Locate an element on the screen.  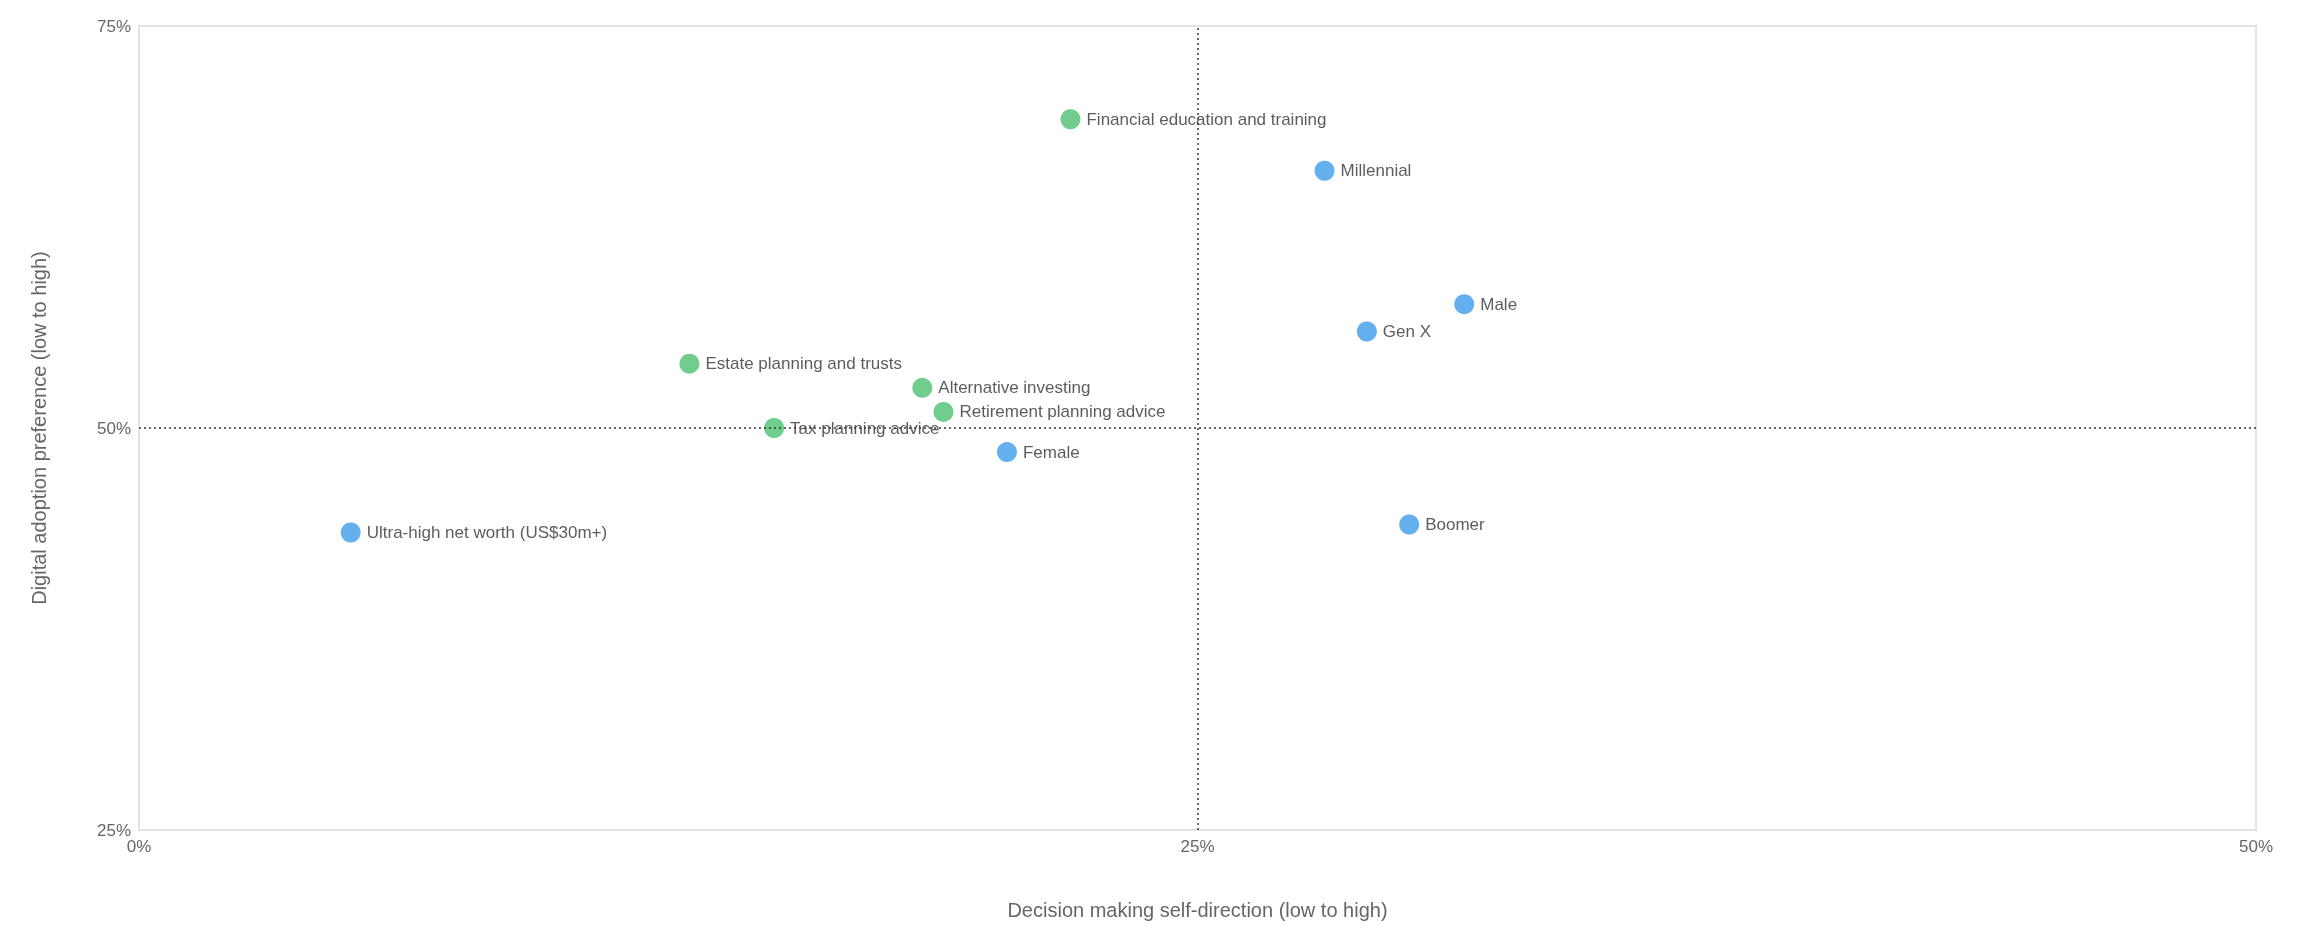
y-tick-label: 75% is located at coordinates (113, 26).